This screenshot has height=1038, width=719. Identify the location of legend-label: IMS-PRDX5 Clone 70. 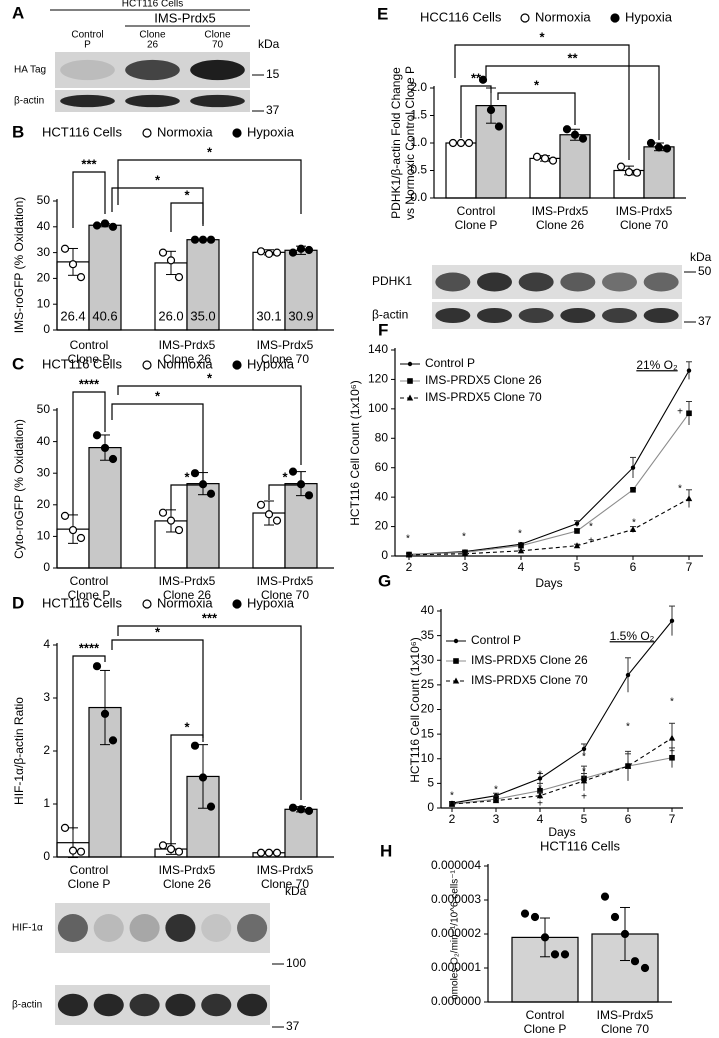
(483, 397).